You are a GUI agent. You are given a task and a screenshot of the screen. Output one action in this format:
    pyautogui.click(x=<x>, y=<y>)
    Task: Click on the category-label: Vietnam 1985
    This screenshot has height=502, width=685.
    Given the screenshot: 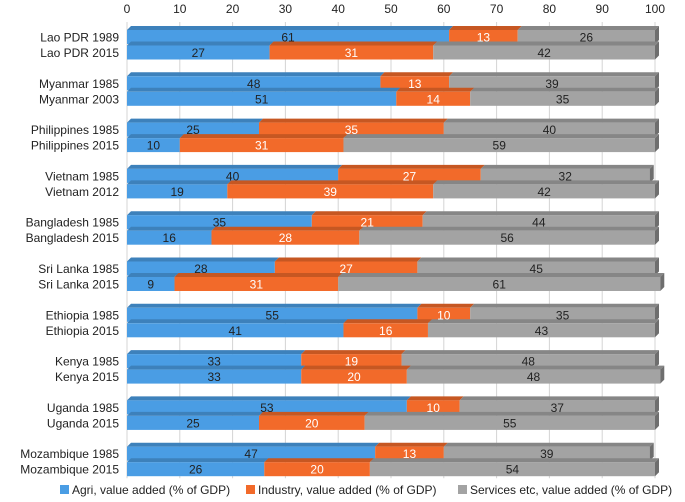 What is the action you would take?
    pyautogui.click(x=82, y=176)
    